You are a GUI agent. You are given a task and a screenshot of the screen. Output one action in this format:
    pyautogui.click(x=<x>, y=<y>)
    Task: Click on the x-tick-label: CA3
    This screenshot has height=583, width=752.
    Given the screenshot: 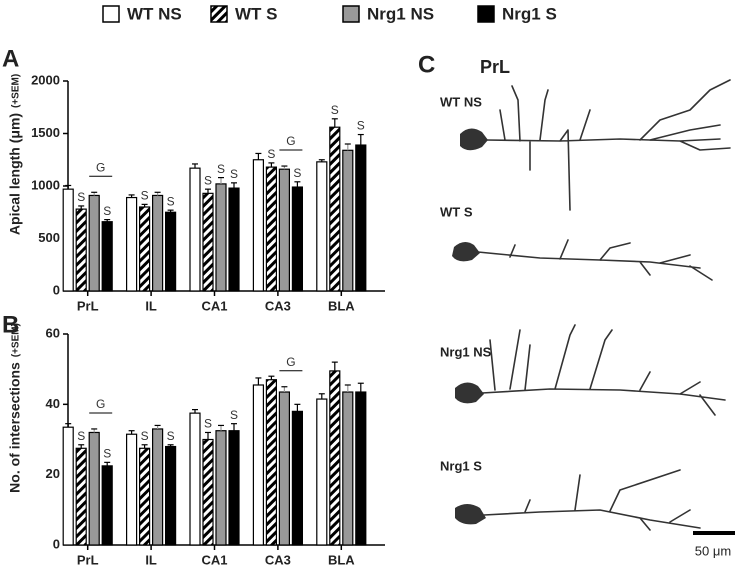 What is the action you would take?
    pyautogui.click(x=278, y=305)
    